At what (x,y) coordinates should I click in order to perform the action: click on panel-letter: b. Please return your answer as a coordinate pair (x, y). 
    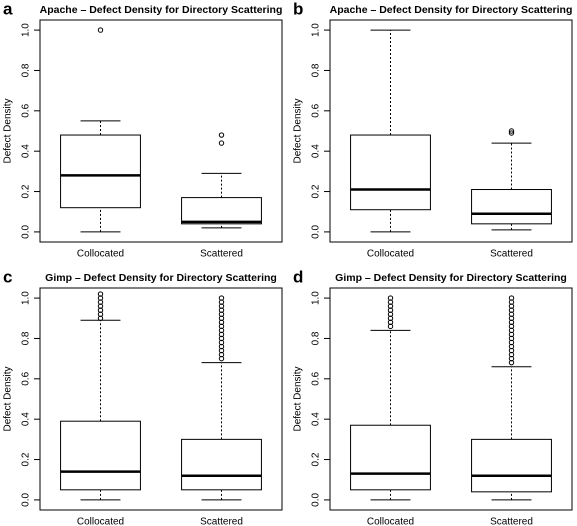
    Looking at the image, I should click on (298, 9).